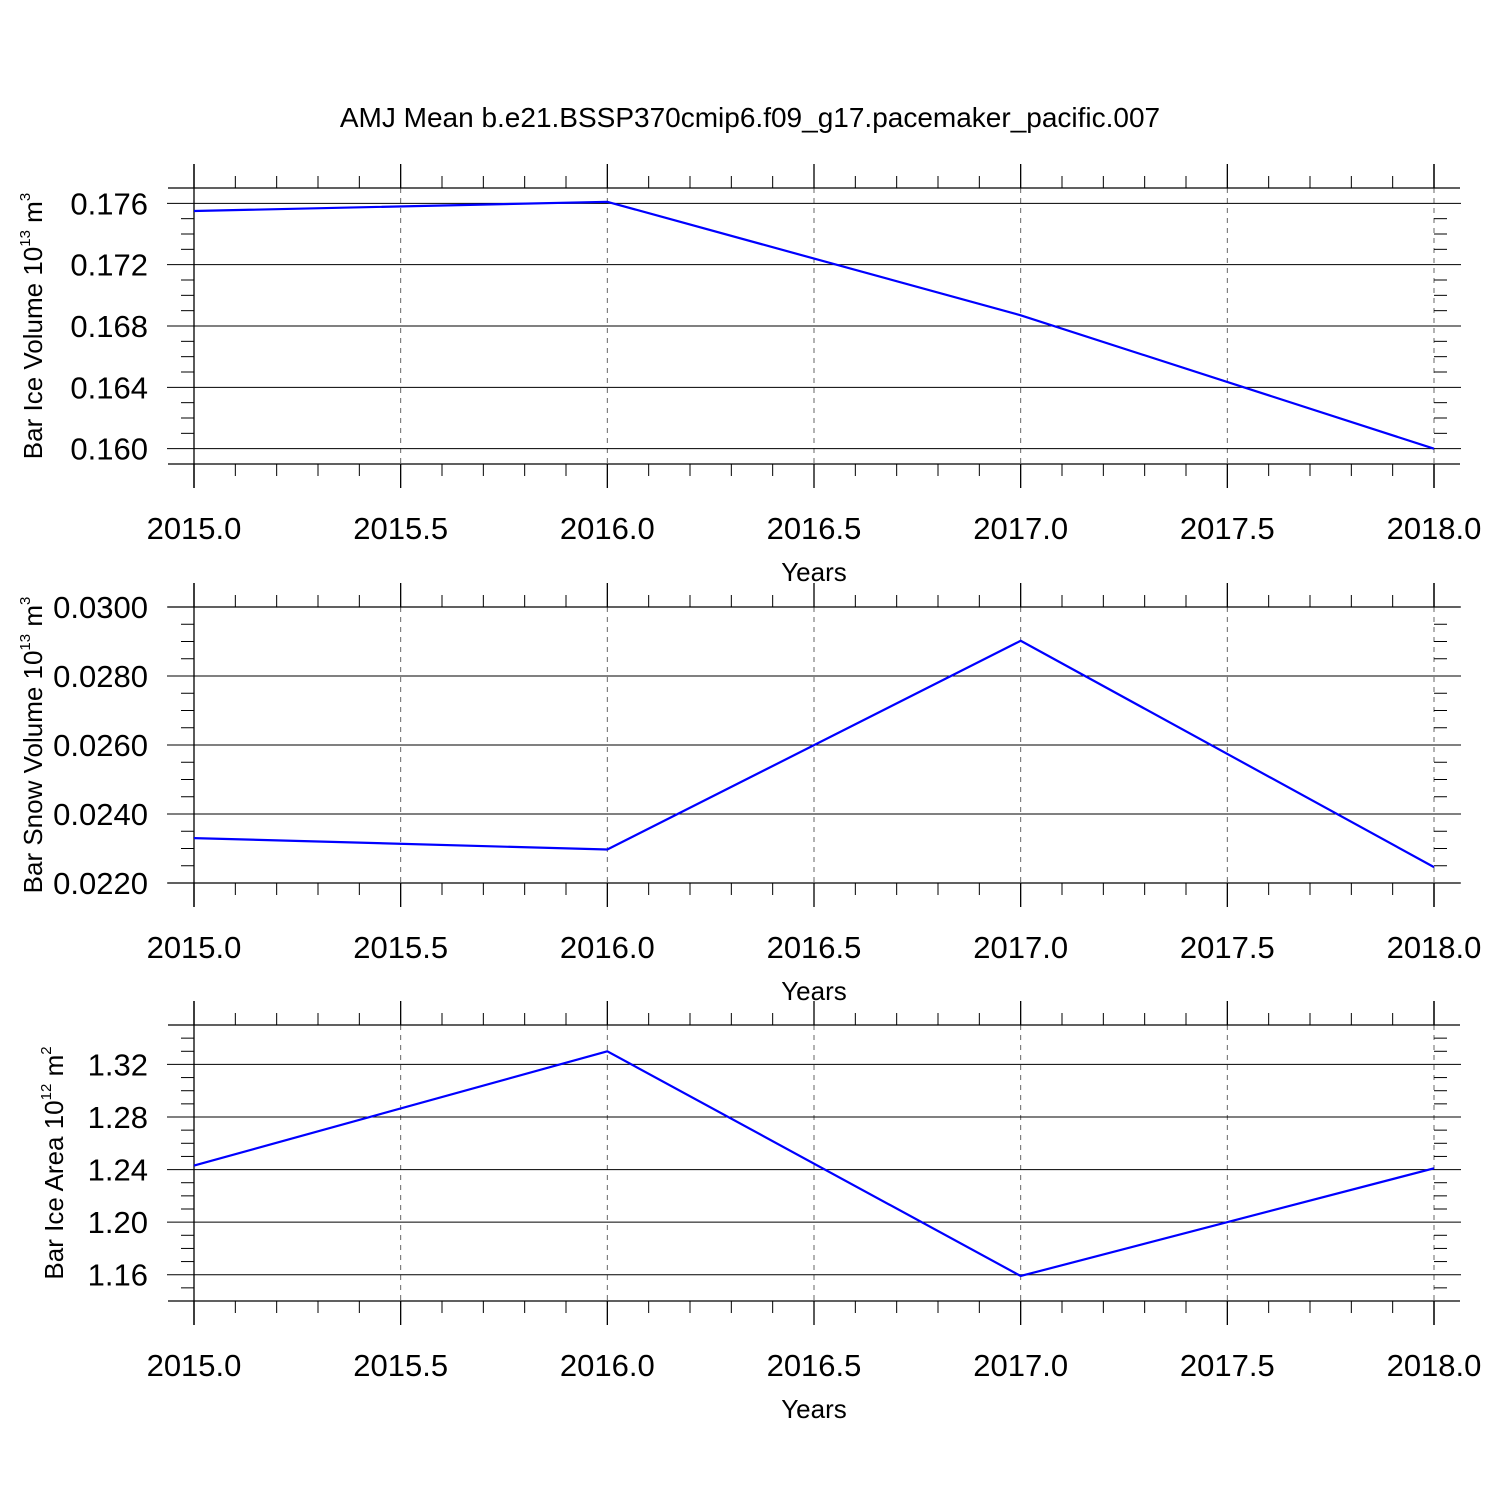 This screenshot has height=1500, width=1500. Describe the element at coordinates (100, 607) in the screenshot. I see `y-tick-label: 0.0300` at that location.